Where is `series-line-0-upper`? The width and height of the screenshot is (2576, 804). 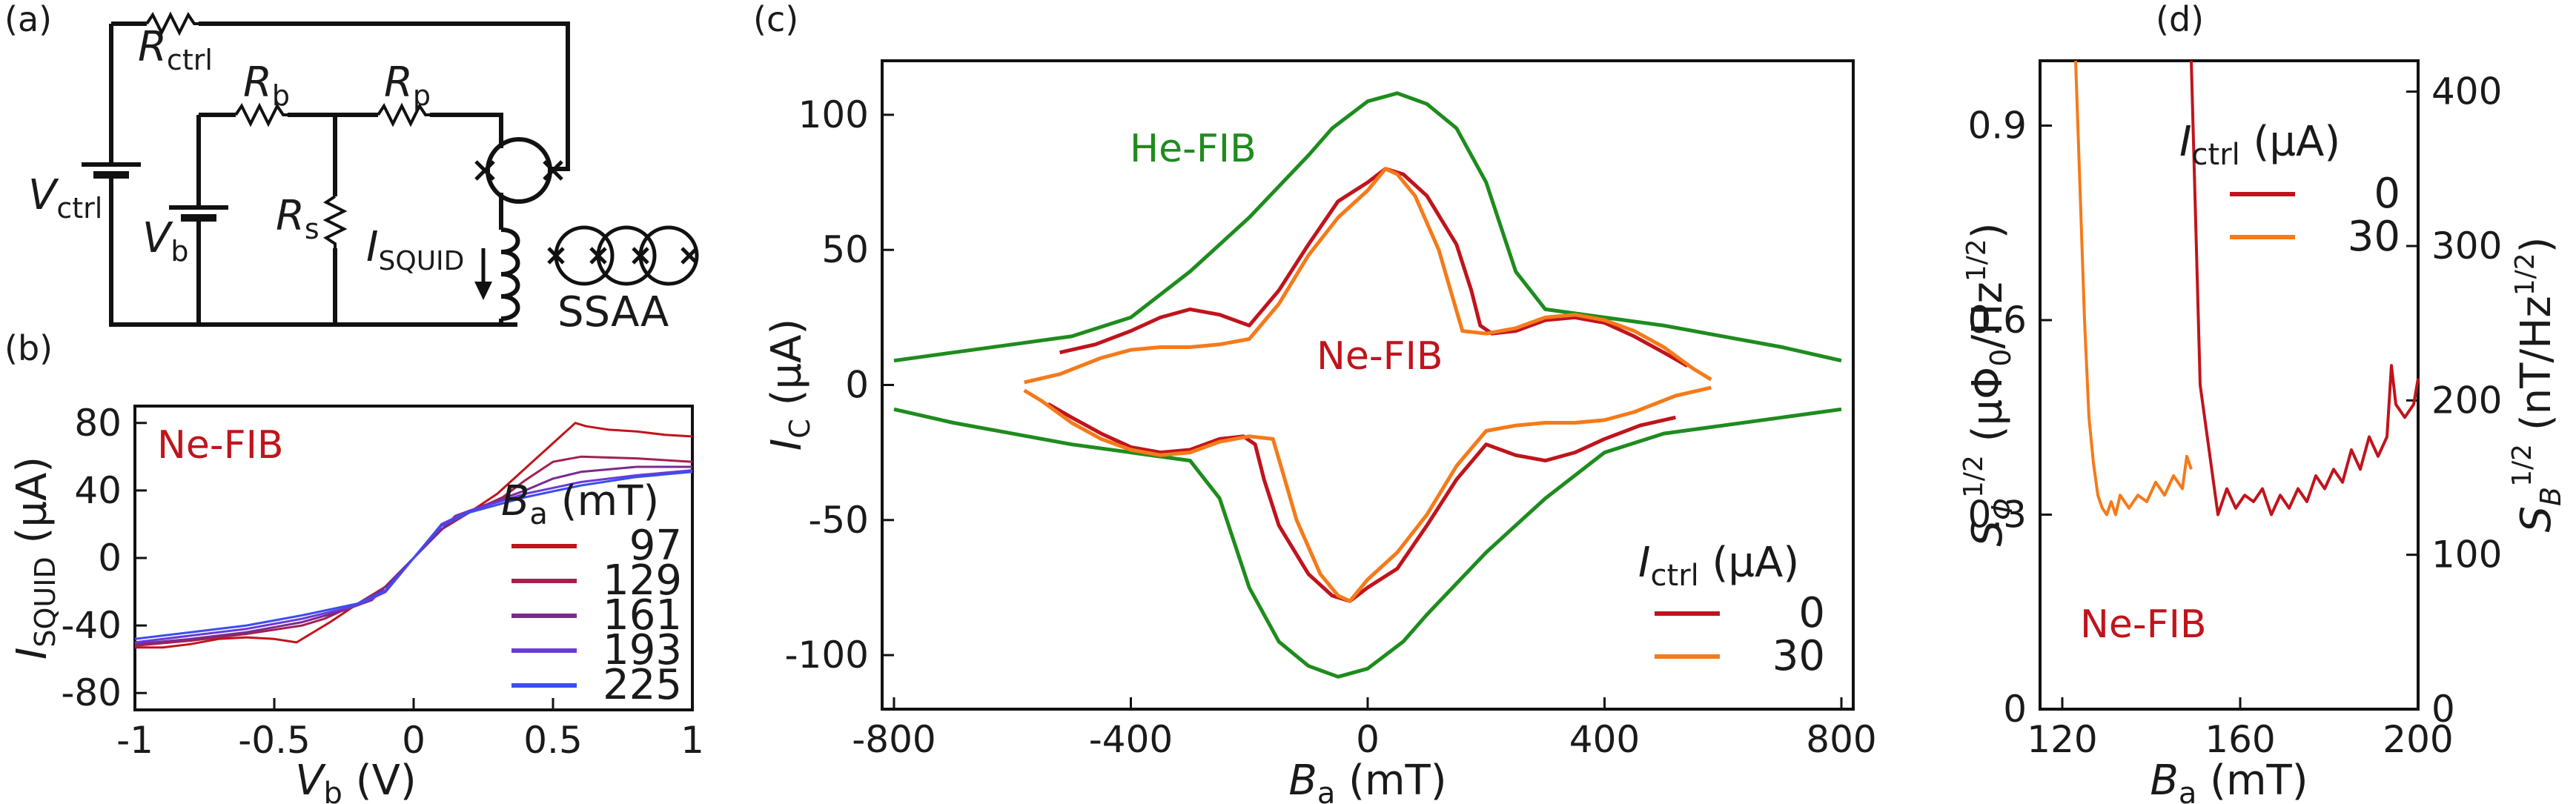
series-line-0-upper is located at coordinates (1374, 267).